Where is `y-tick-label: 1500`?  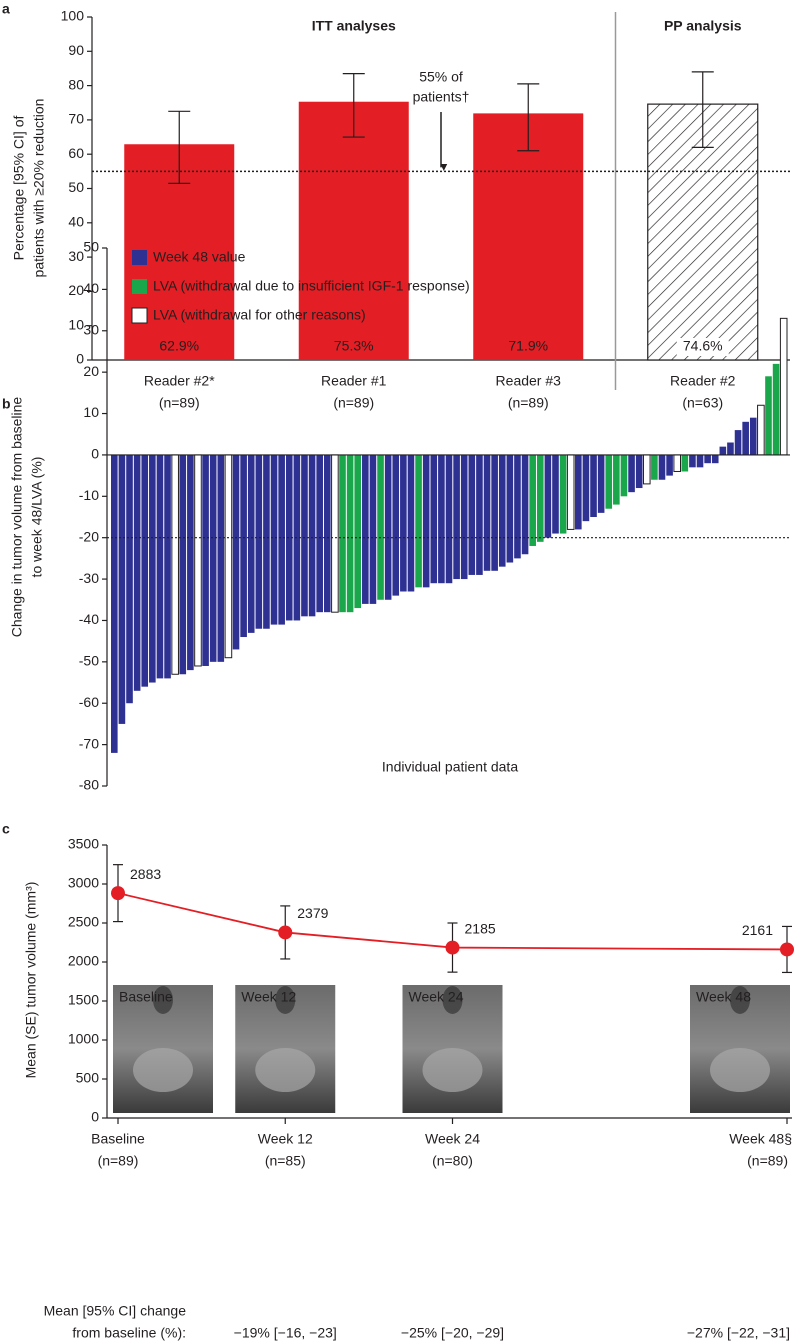
y-tick-label: 1500 is located at coordinates (83, 1000).